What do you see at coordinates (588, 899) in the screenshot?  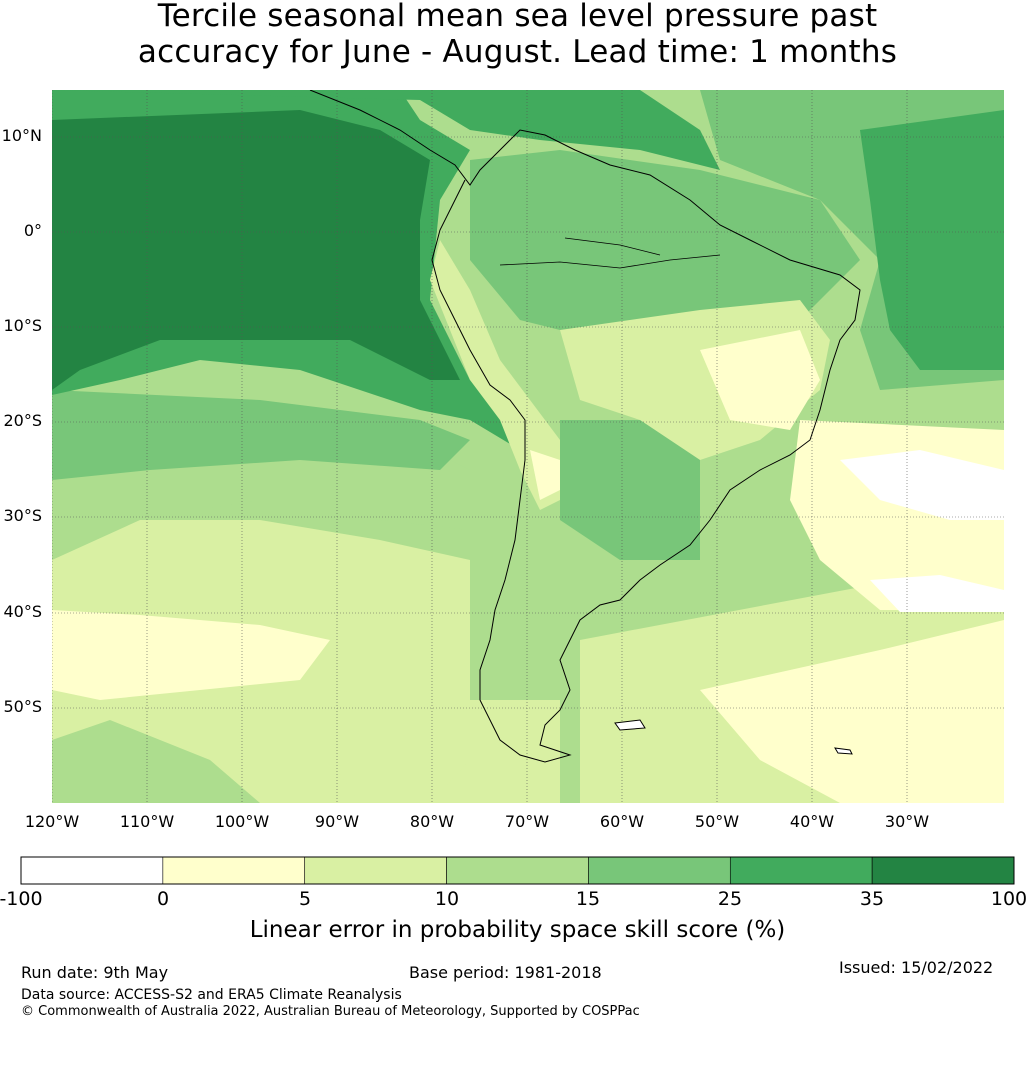 I see `colorbar-tick: 15` at bounding box center [588, 899].